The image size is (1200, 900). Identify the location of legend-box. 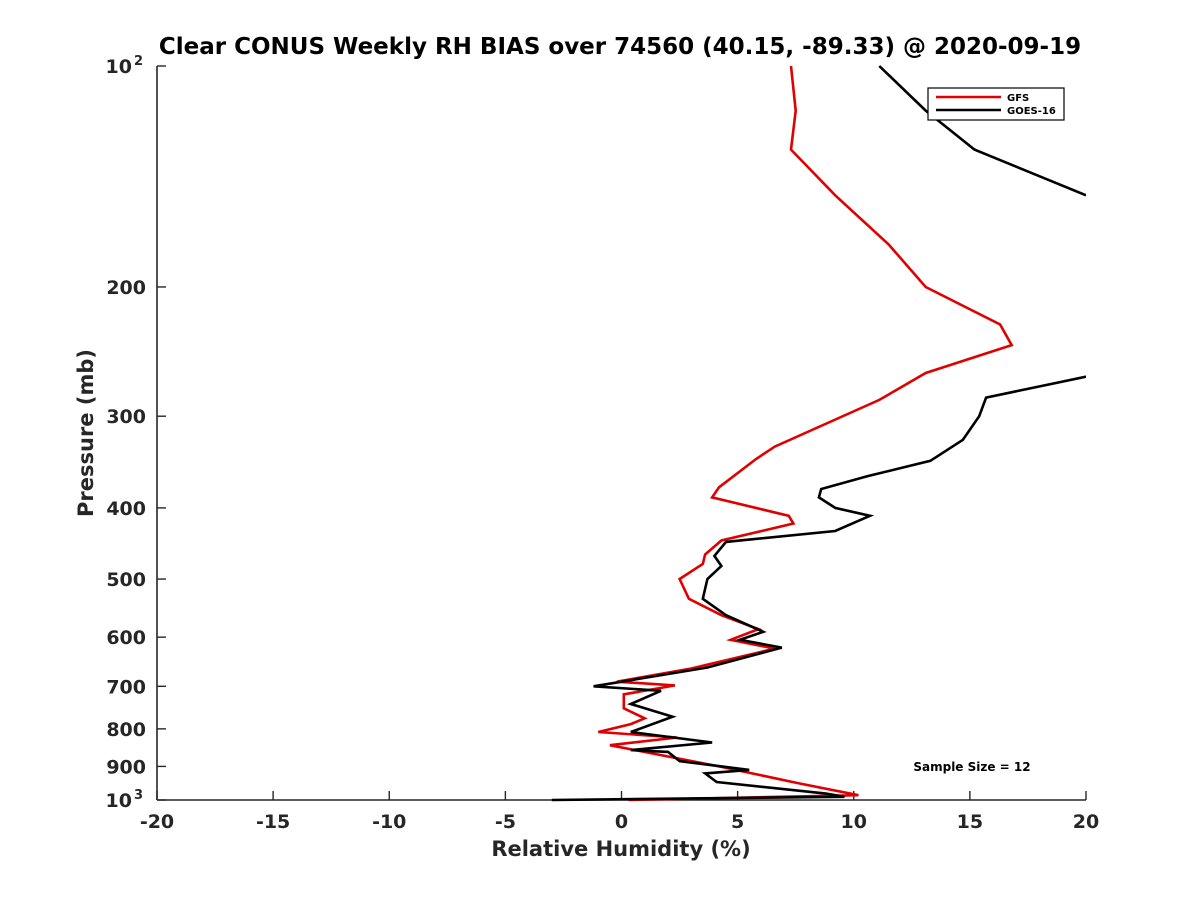
(996, 104).